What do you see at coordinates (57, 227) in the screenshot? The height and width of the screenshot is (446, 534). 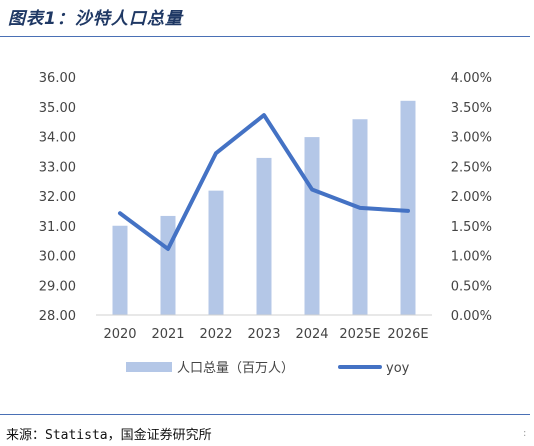 I see `left-axis-tick-label: 31.00` at bounding box center [57, 227].